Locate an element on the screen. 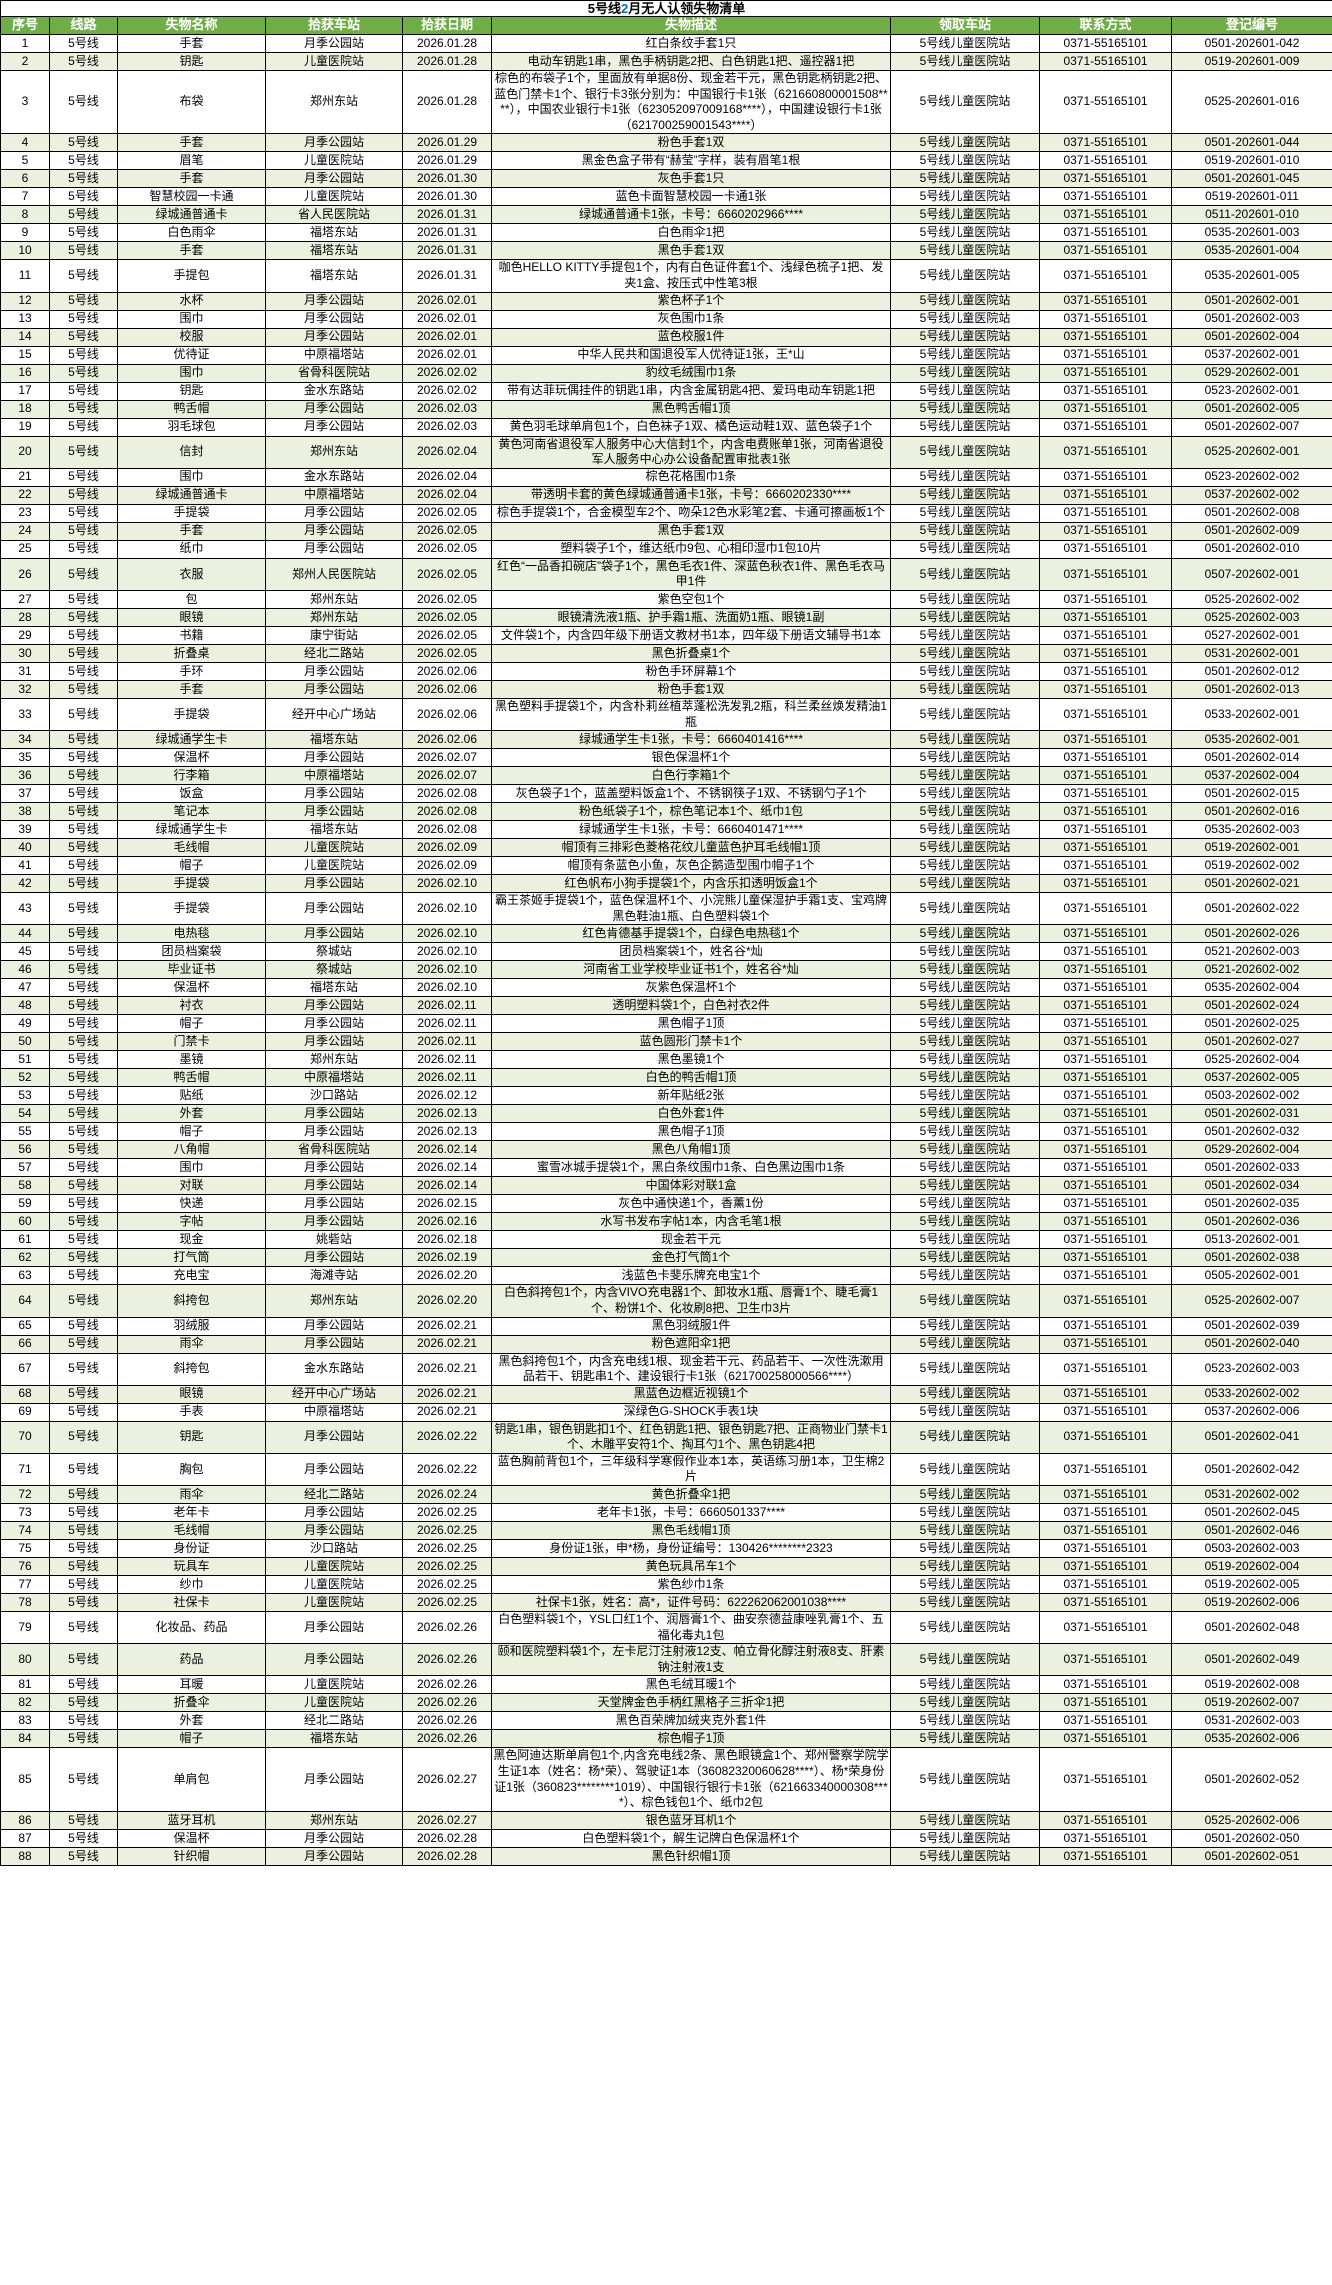 This screenshot has height=2285, width=1332. cell-no: 15 is located at coordinates (25, 355).